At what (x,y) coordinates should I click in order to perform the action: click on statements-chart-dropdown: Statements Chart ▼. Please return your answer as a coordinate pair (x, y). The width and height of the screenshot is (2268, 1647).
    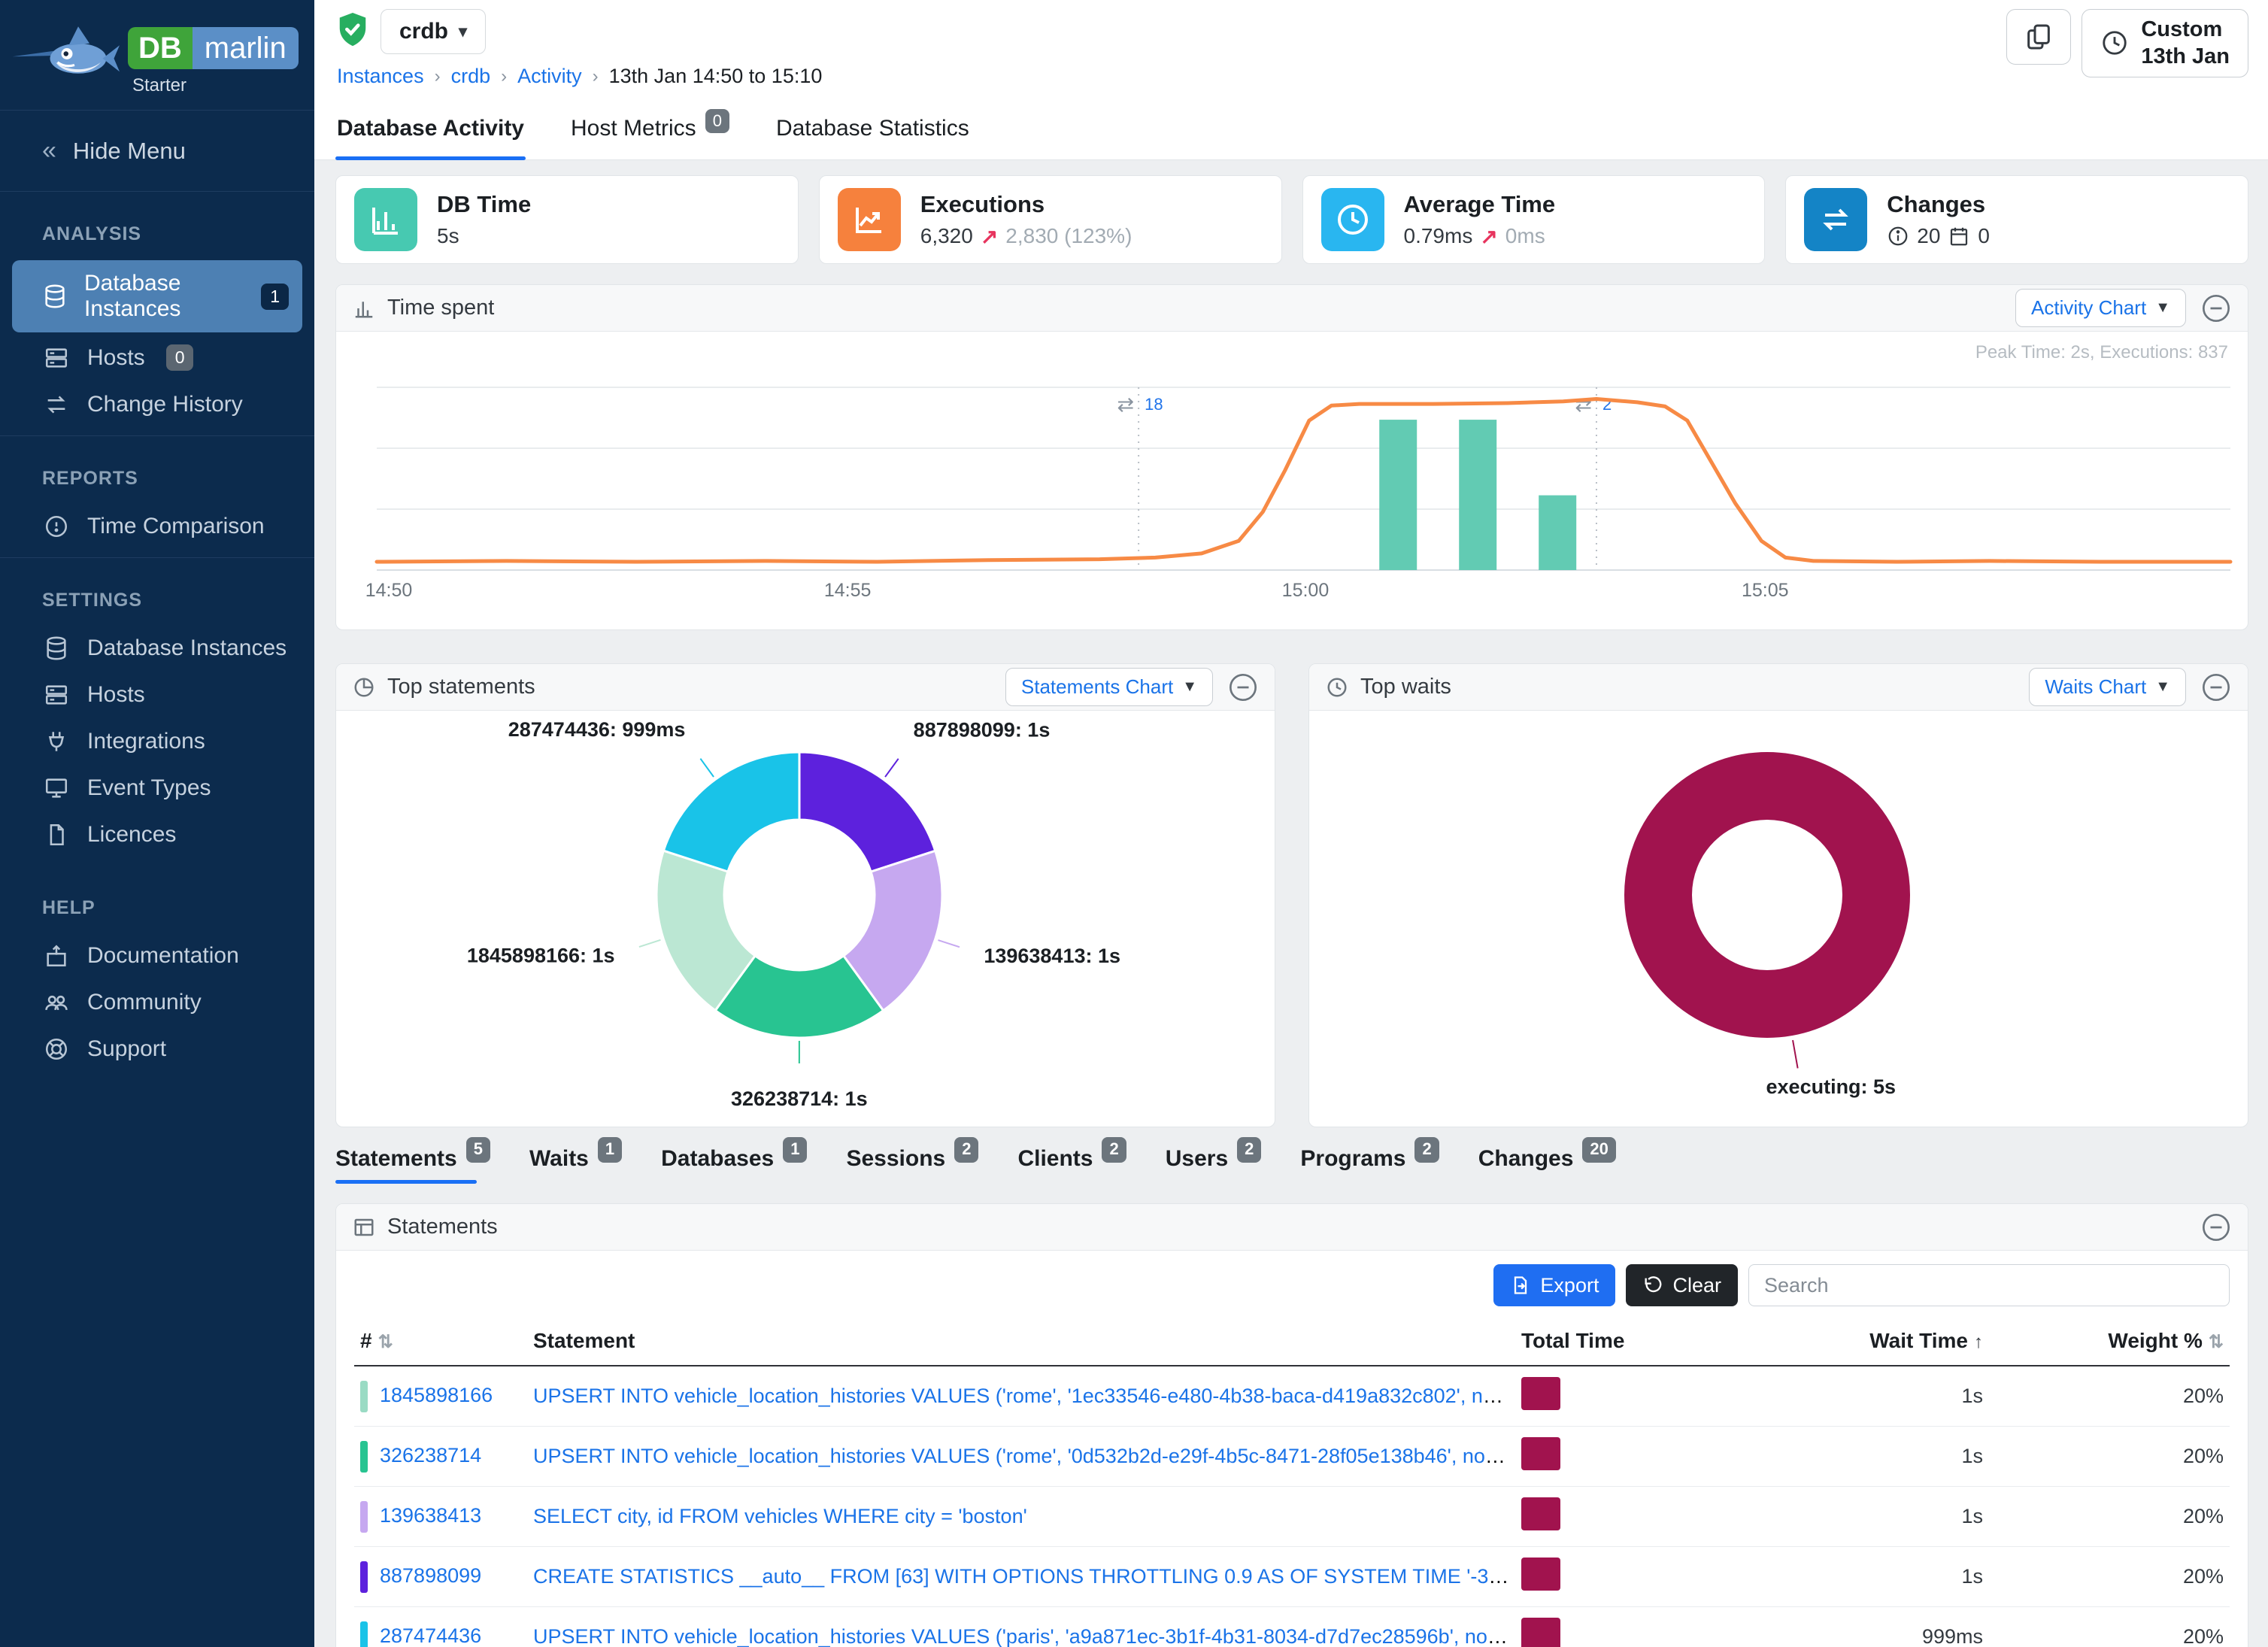
    Looking at the image, I should click on (1109, 687).